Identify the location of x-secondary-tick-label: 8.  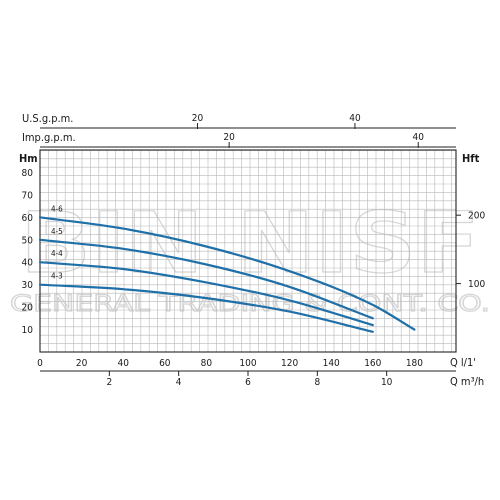
(317, 382).